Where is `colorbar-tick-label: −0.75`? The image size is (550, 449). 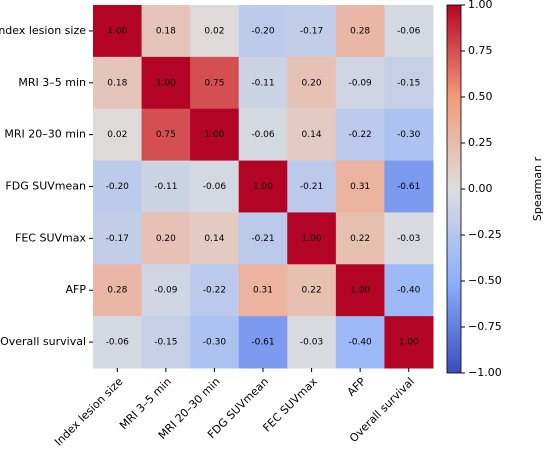 colorbar-tick-label: −0.75 is located at coordinates (485, 326).